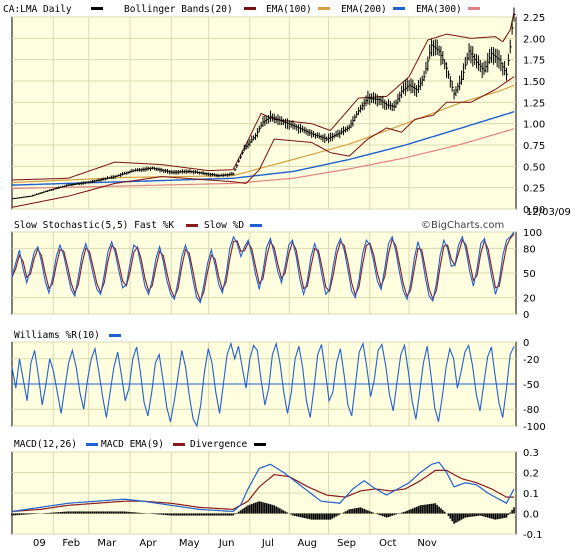 This screenshot has height=553, width=579. What do you see at coordinates (263, 384) in the screenshot?
I see `williams-line` at bounding box center [263, 384].